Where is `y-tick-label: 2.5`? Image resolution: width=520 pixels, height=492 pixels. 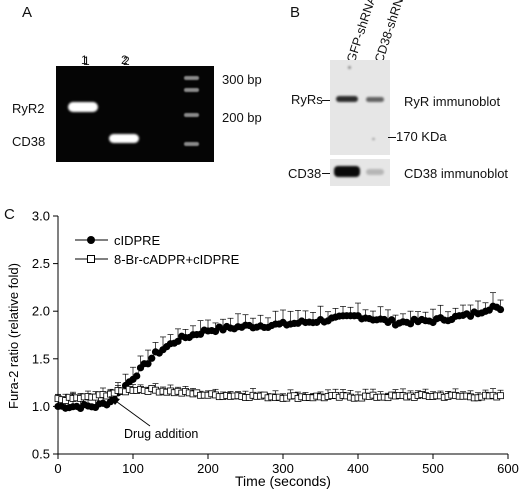 y-tick-label: 2.5 is located at coordinates (41, 263).